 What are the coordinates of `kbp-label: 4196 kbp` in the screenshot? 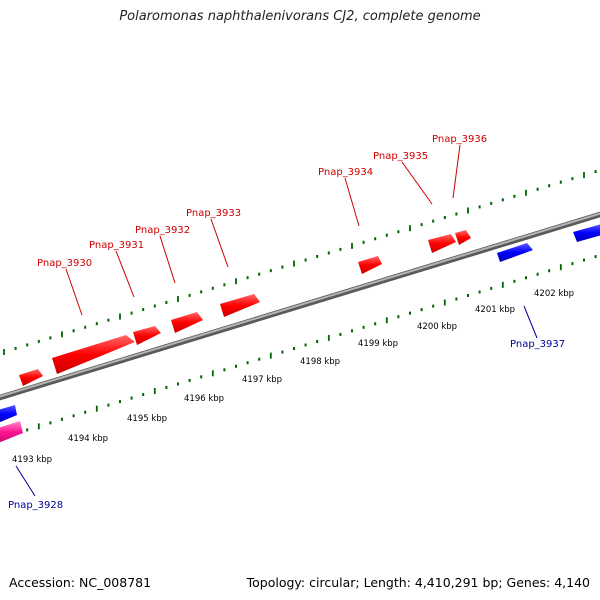 It's located at (204, 399).